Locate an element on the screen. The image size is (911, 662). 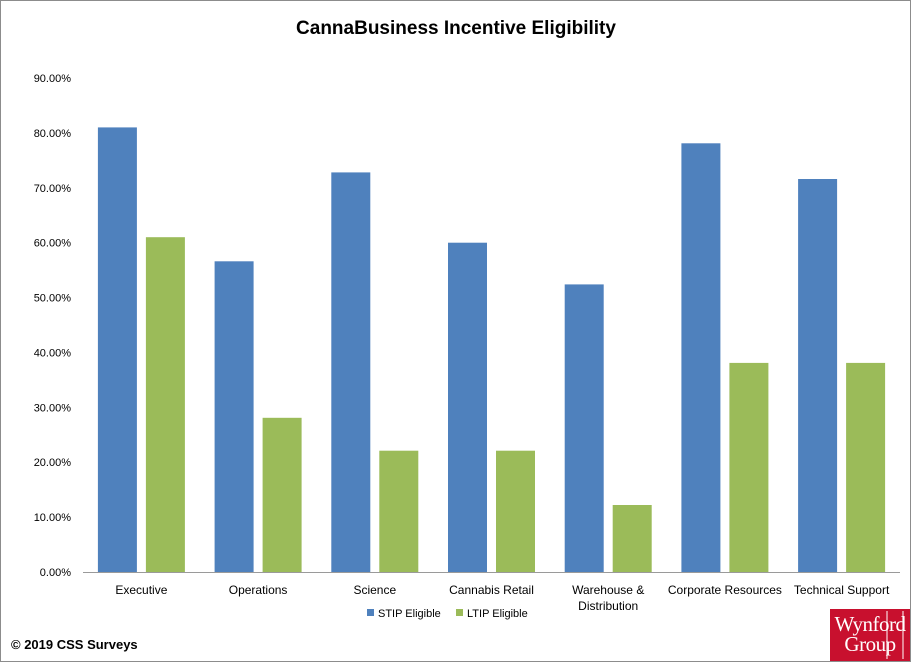
x-category-label: Warehouse & Distribution is located at coordinates (608, 598).